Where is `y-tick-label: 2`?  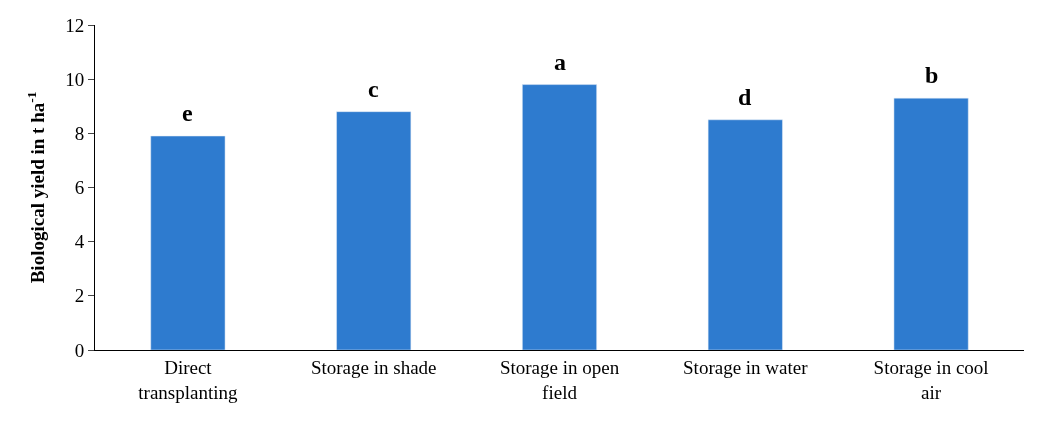
y-tick-label: 2 is located at coordinates (79, 296).